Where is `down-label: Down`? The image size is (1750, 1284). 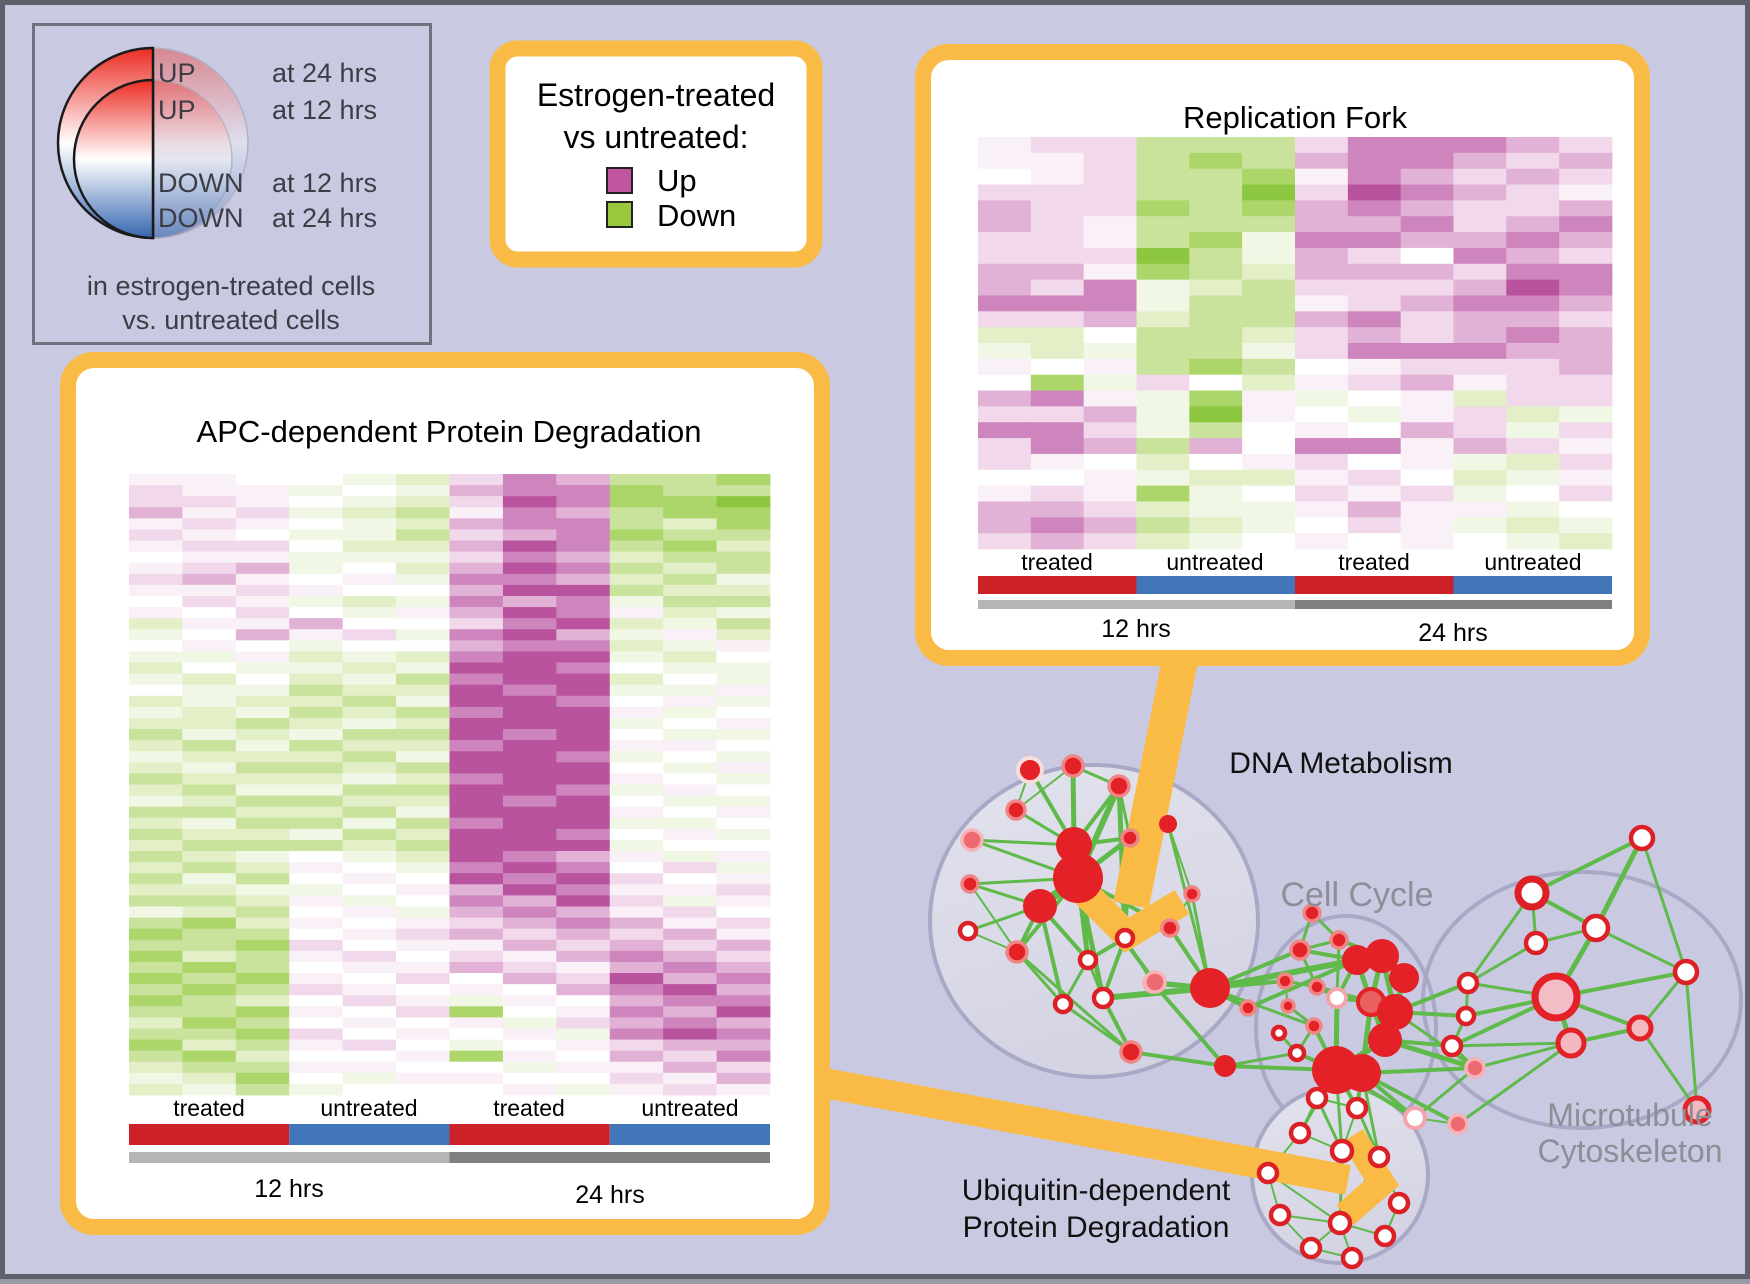
down-label: Down is located at coordinates (696, 215).